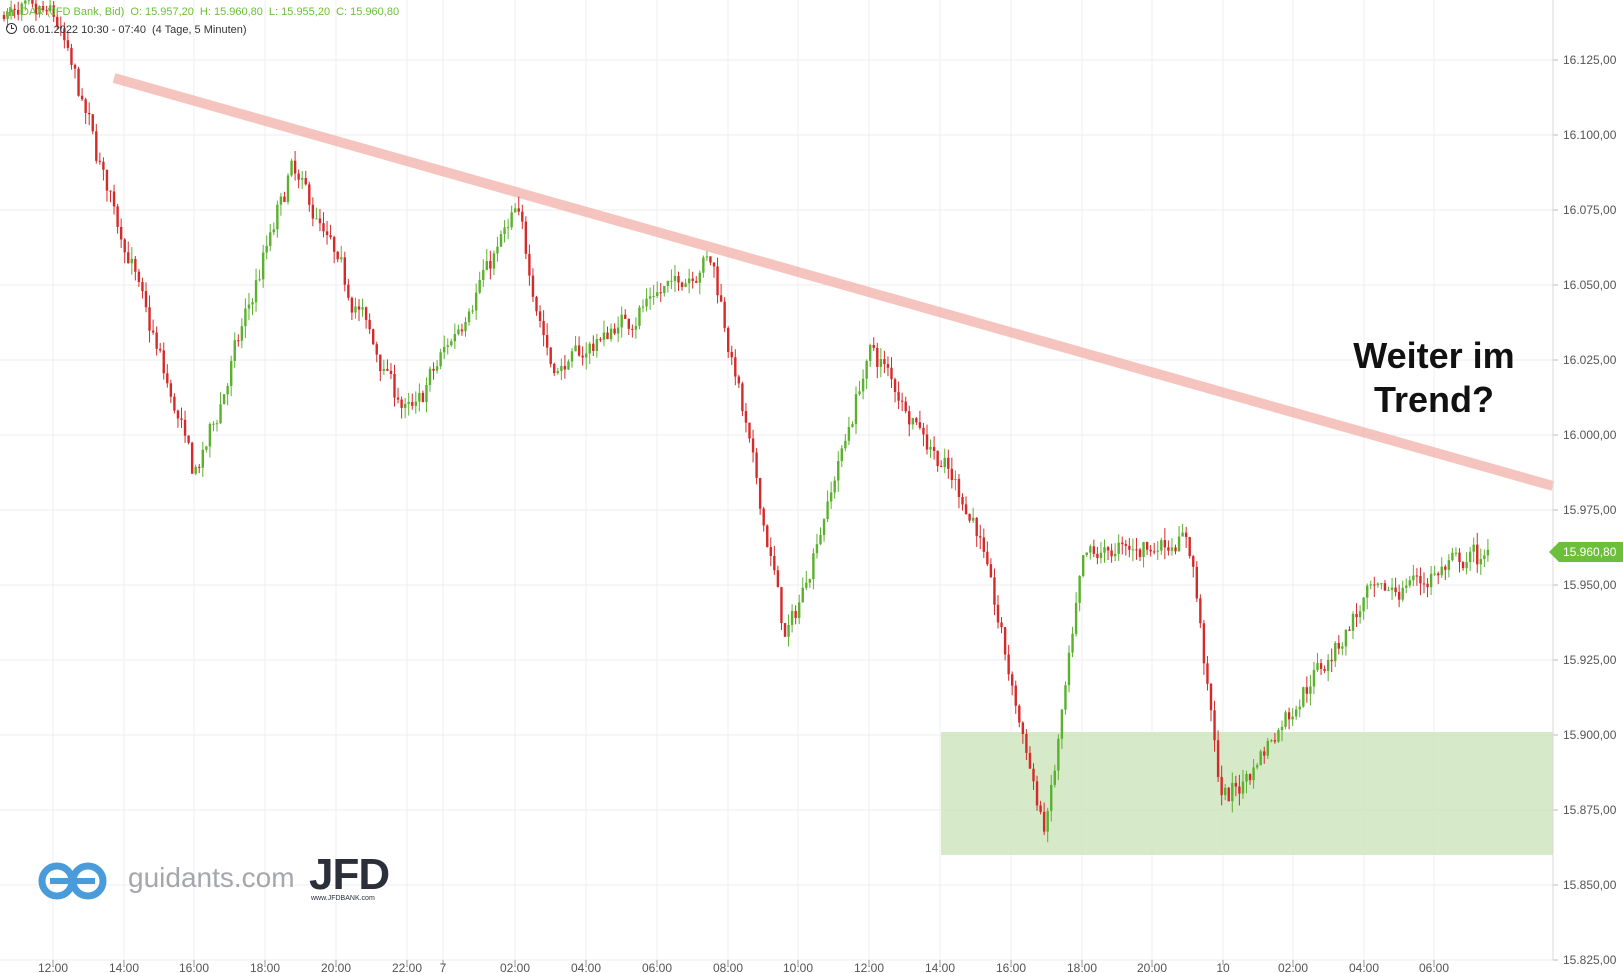 Image resolution: width=1623 pixels, height=973 pixels. What do you see at coordinates (73, 12) in the screenshot?
I see `instrument-label: DAX (JFD Bank, Bid)` at bounding box center [73, 12].